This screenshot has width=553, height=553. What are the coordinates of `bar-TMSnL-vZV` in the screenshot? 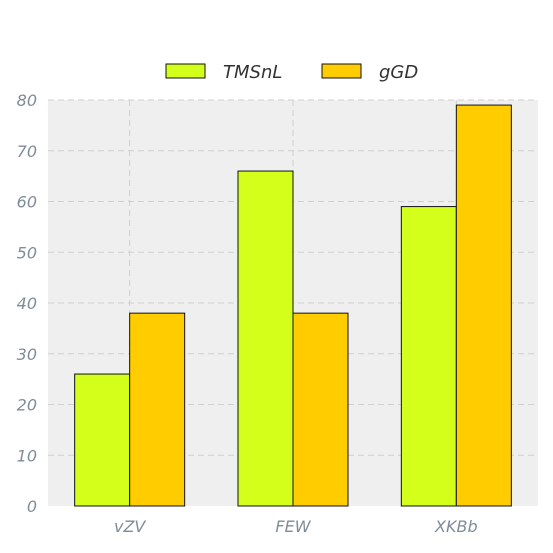 It's located at (102, 440).